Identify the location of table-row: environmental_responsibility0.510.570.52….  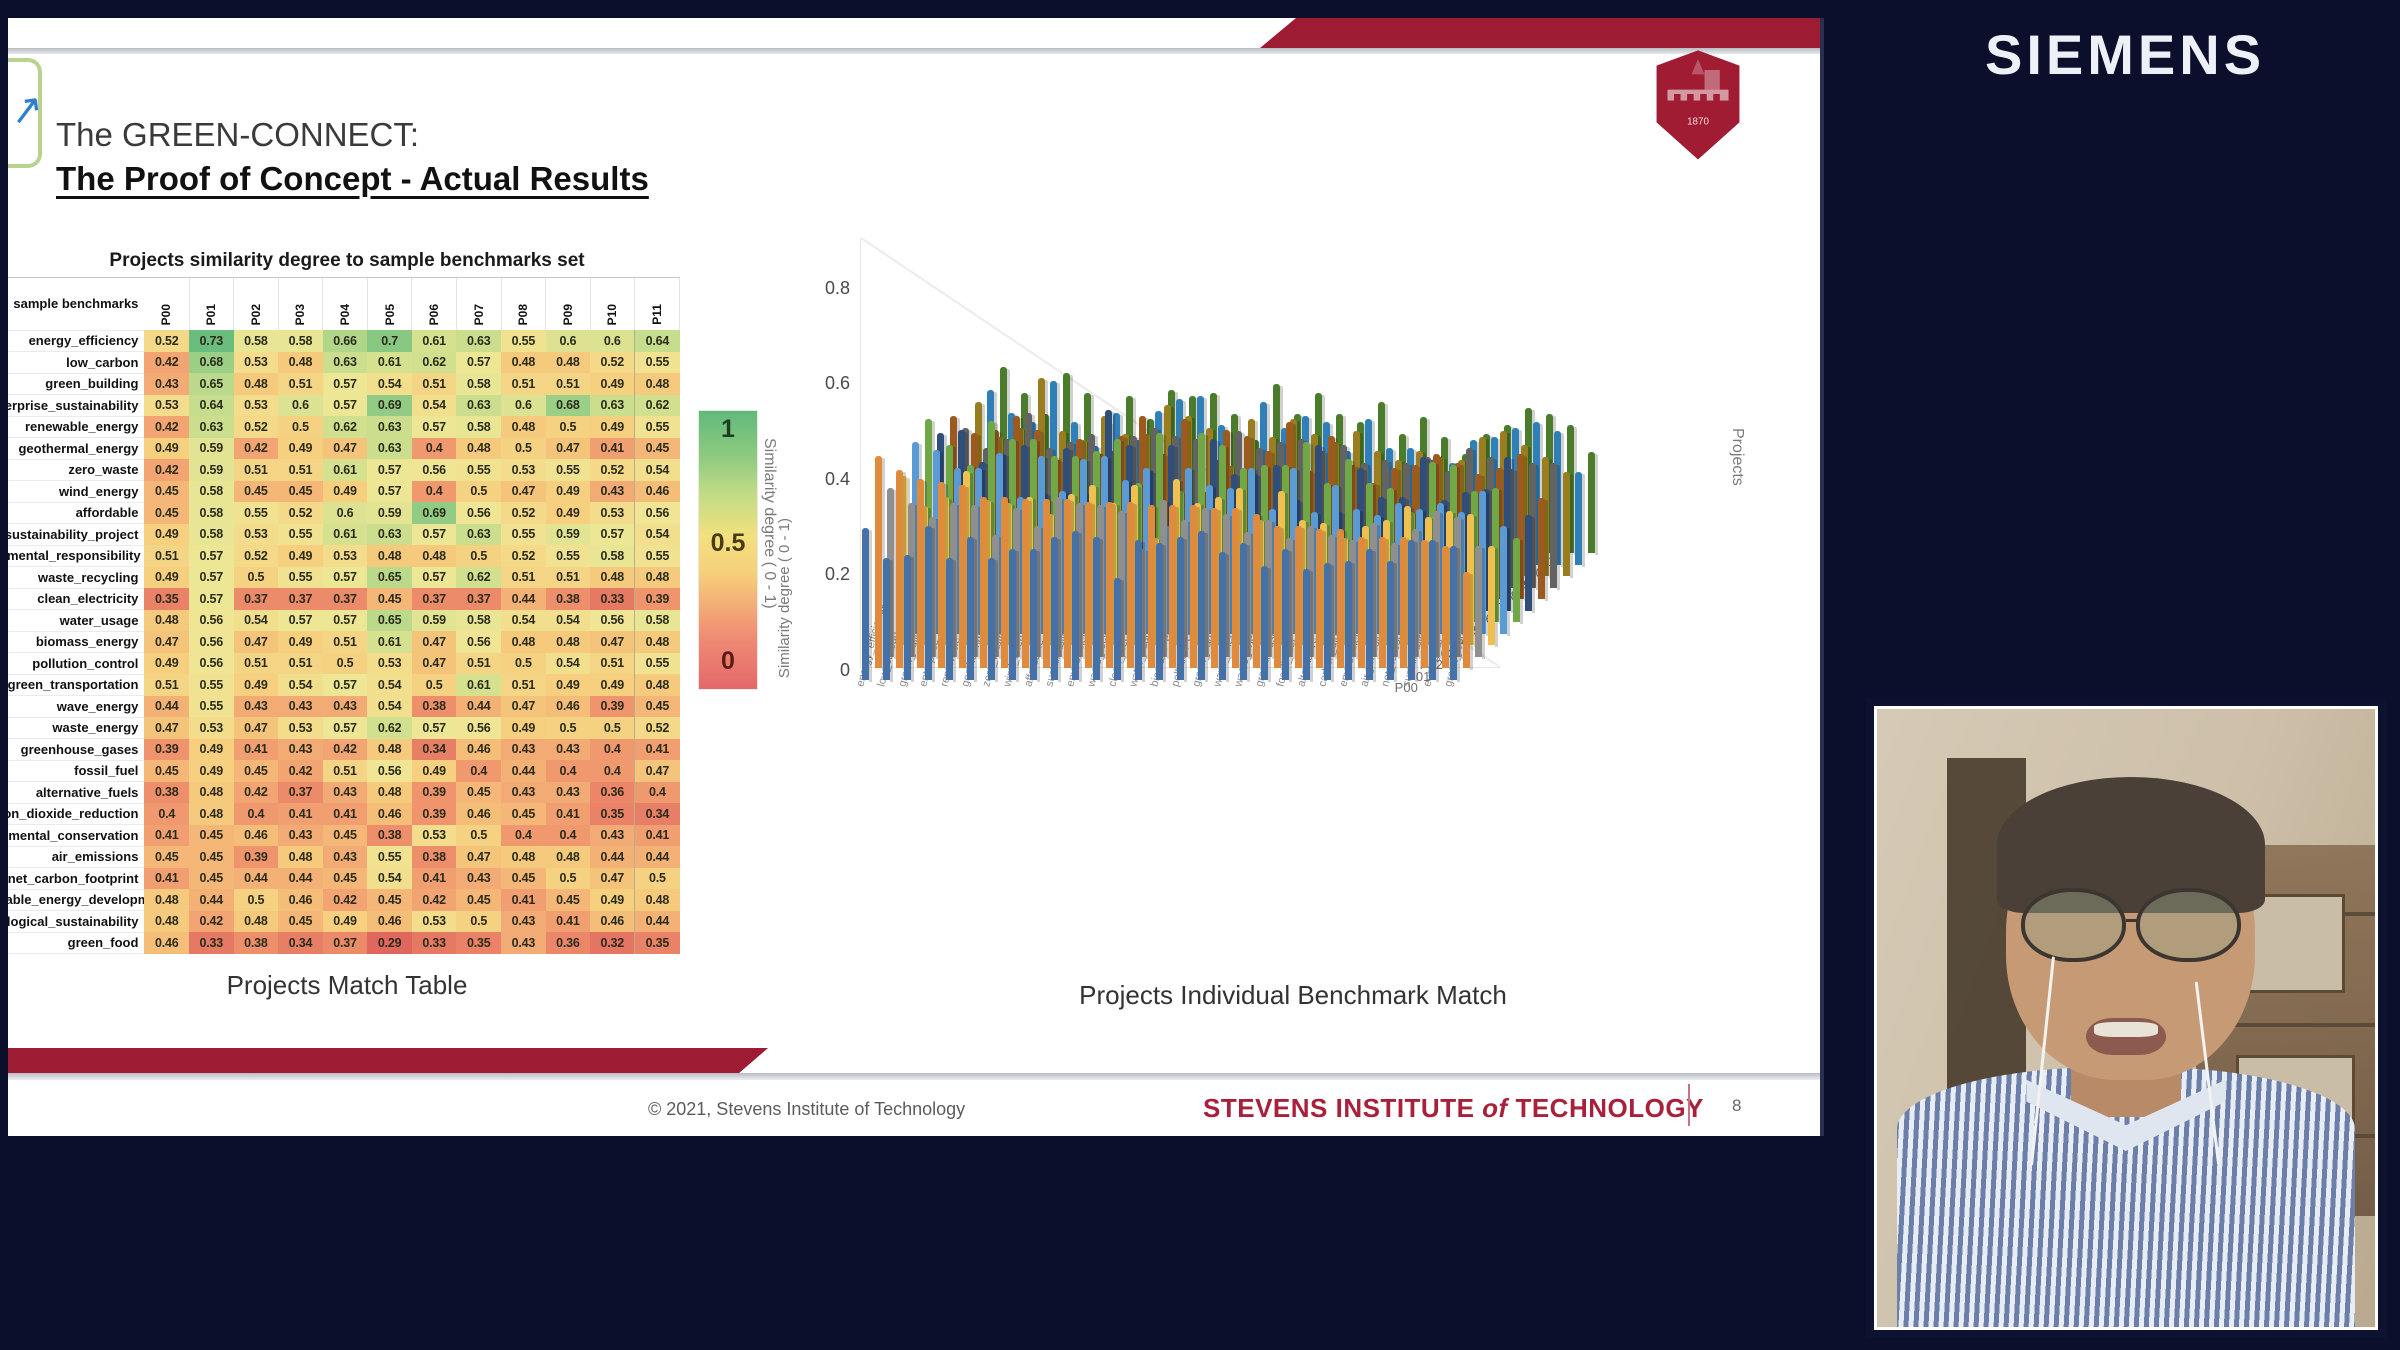
(344, 556).